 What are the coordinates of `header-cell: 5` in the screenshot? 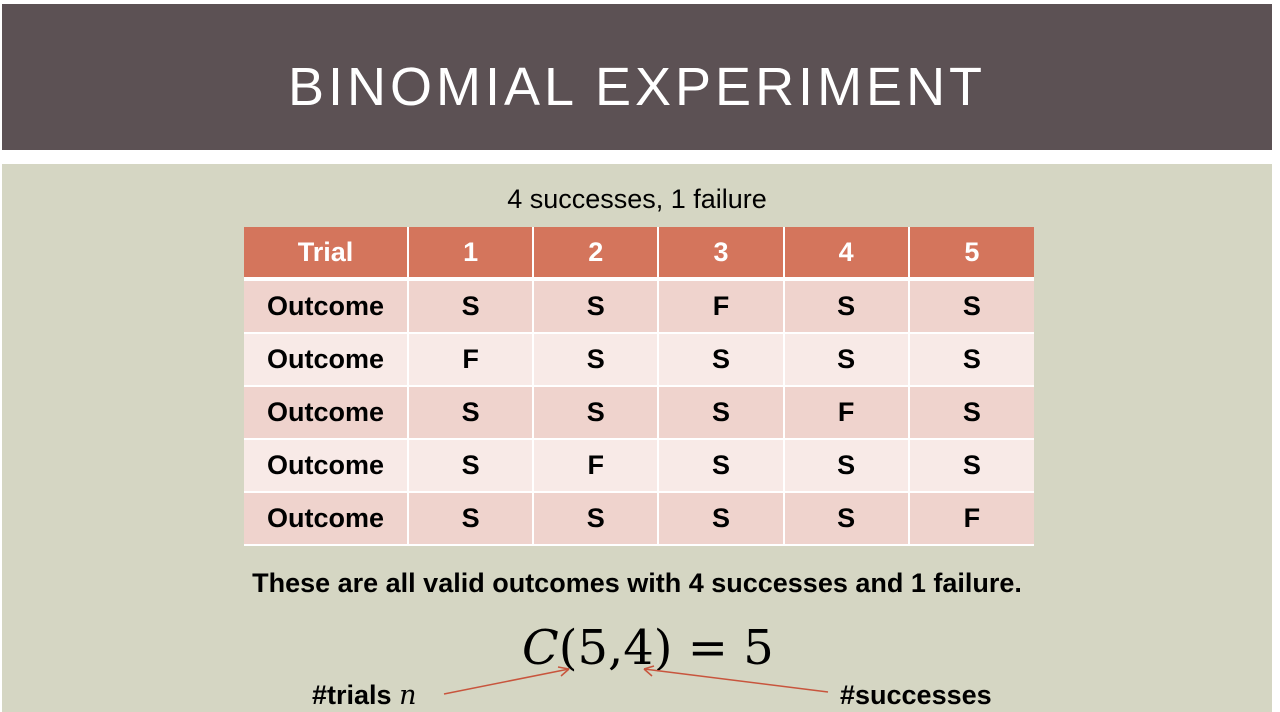 It's located at (971, 254).